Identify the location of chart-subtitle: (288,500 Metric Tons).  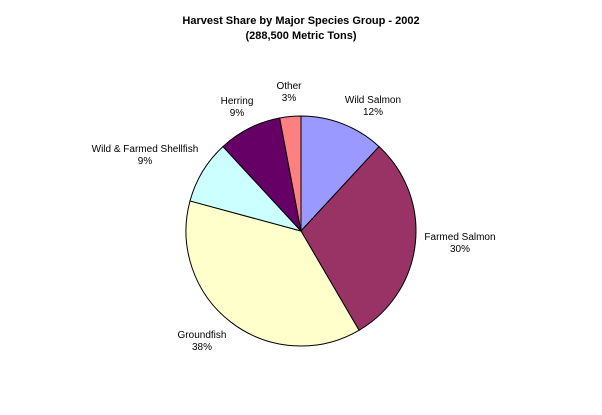
(300, 36).